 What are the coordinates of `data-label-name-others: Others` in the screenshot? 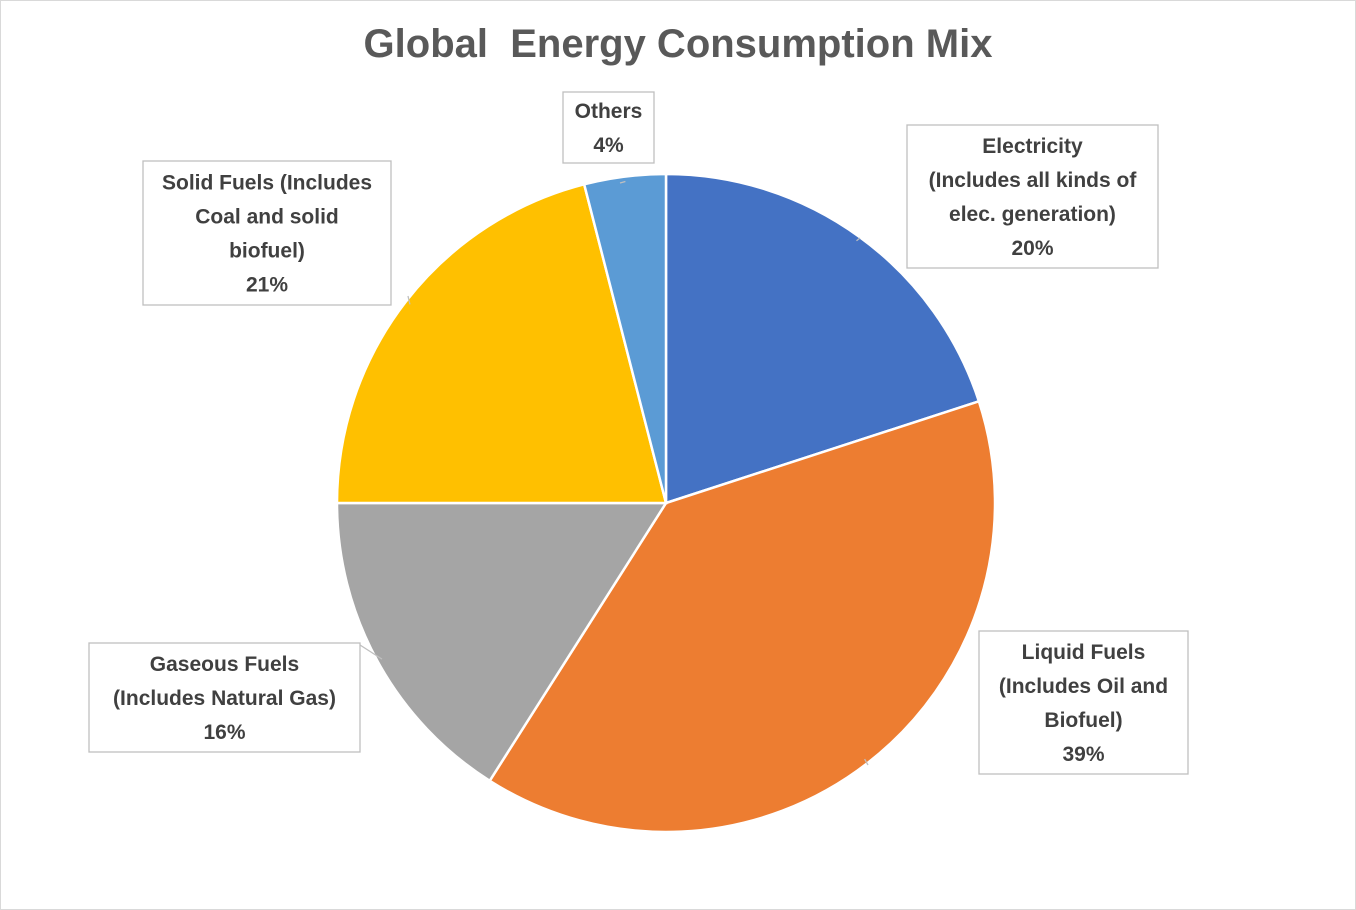 It's located at (609, 111).